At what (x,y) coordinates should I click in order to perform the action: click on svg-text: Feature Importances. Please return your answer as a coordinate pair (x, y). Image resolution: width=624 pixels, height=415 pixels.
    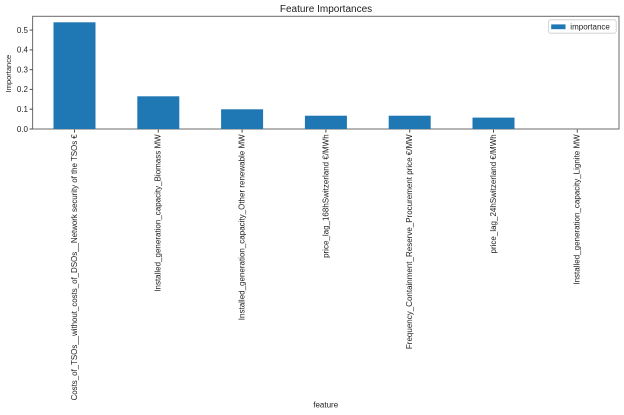
    Looking at the image, I should click on (326, 9).